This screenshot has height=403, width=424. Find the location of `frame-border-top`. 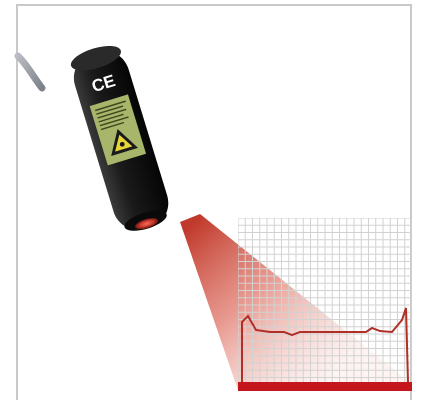

frame-border-top is located at coordinates (214, 5).